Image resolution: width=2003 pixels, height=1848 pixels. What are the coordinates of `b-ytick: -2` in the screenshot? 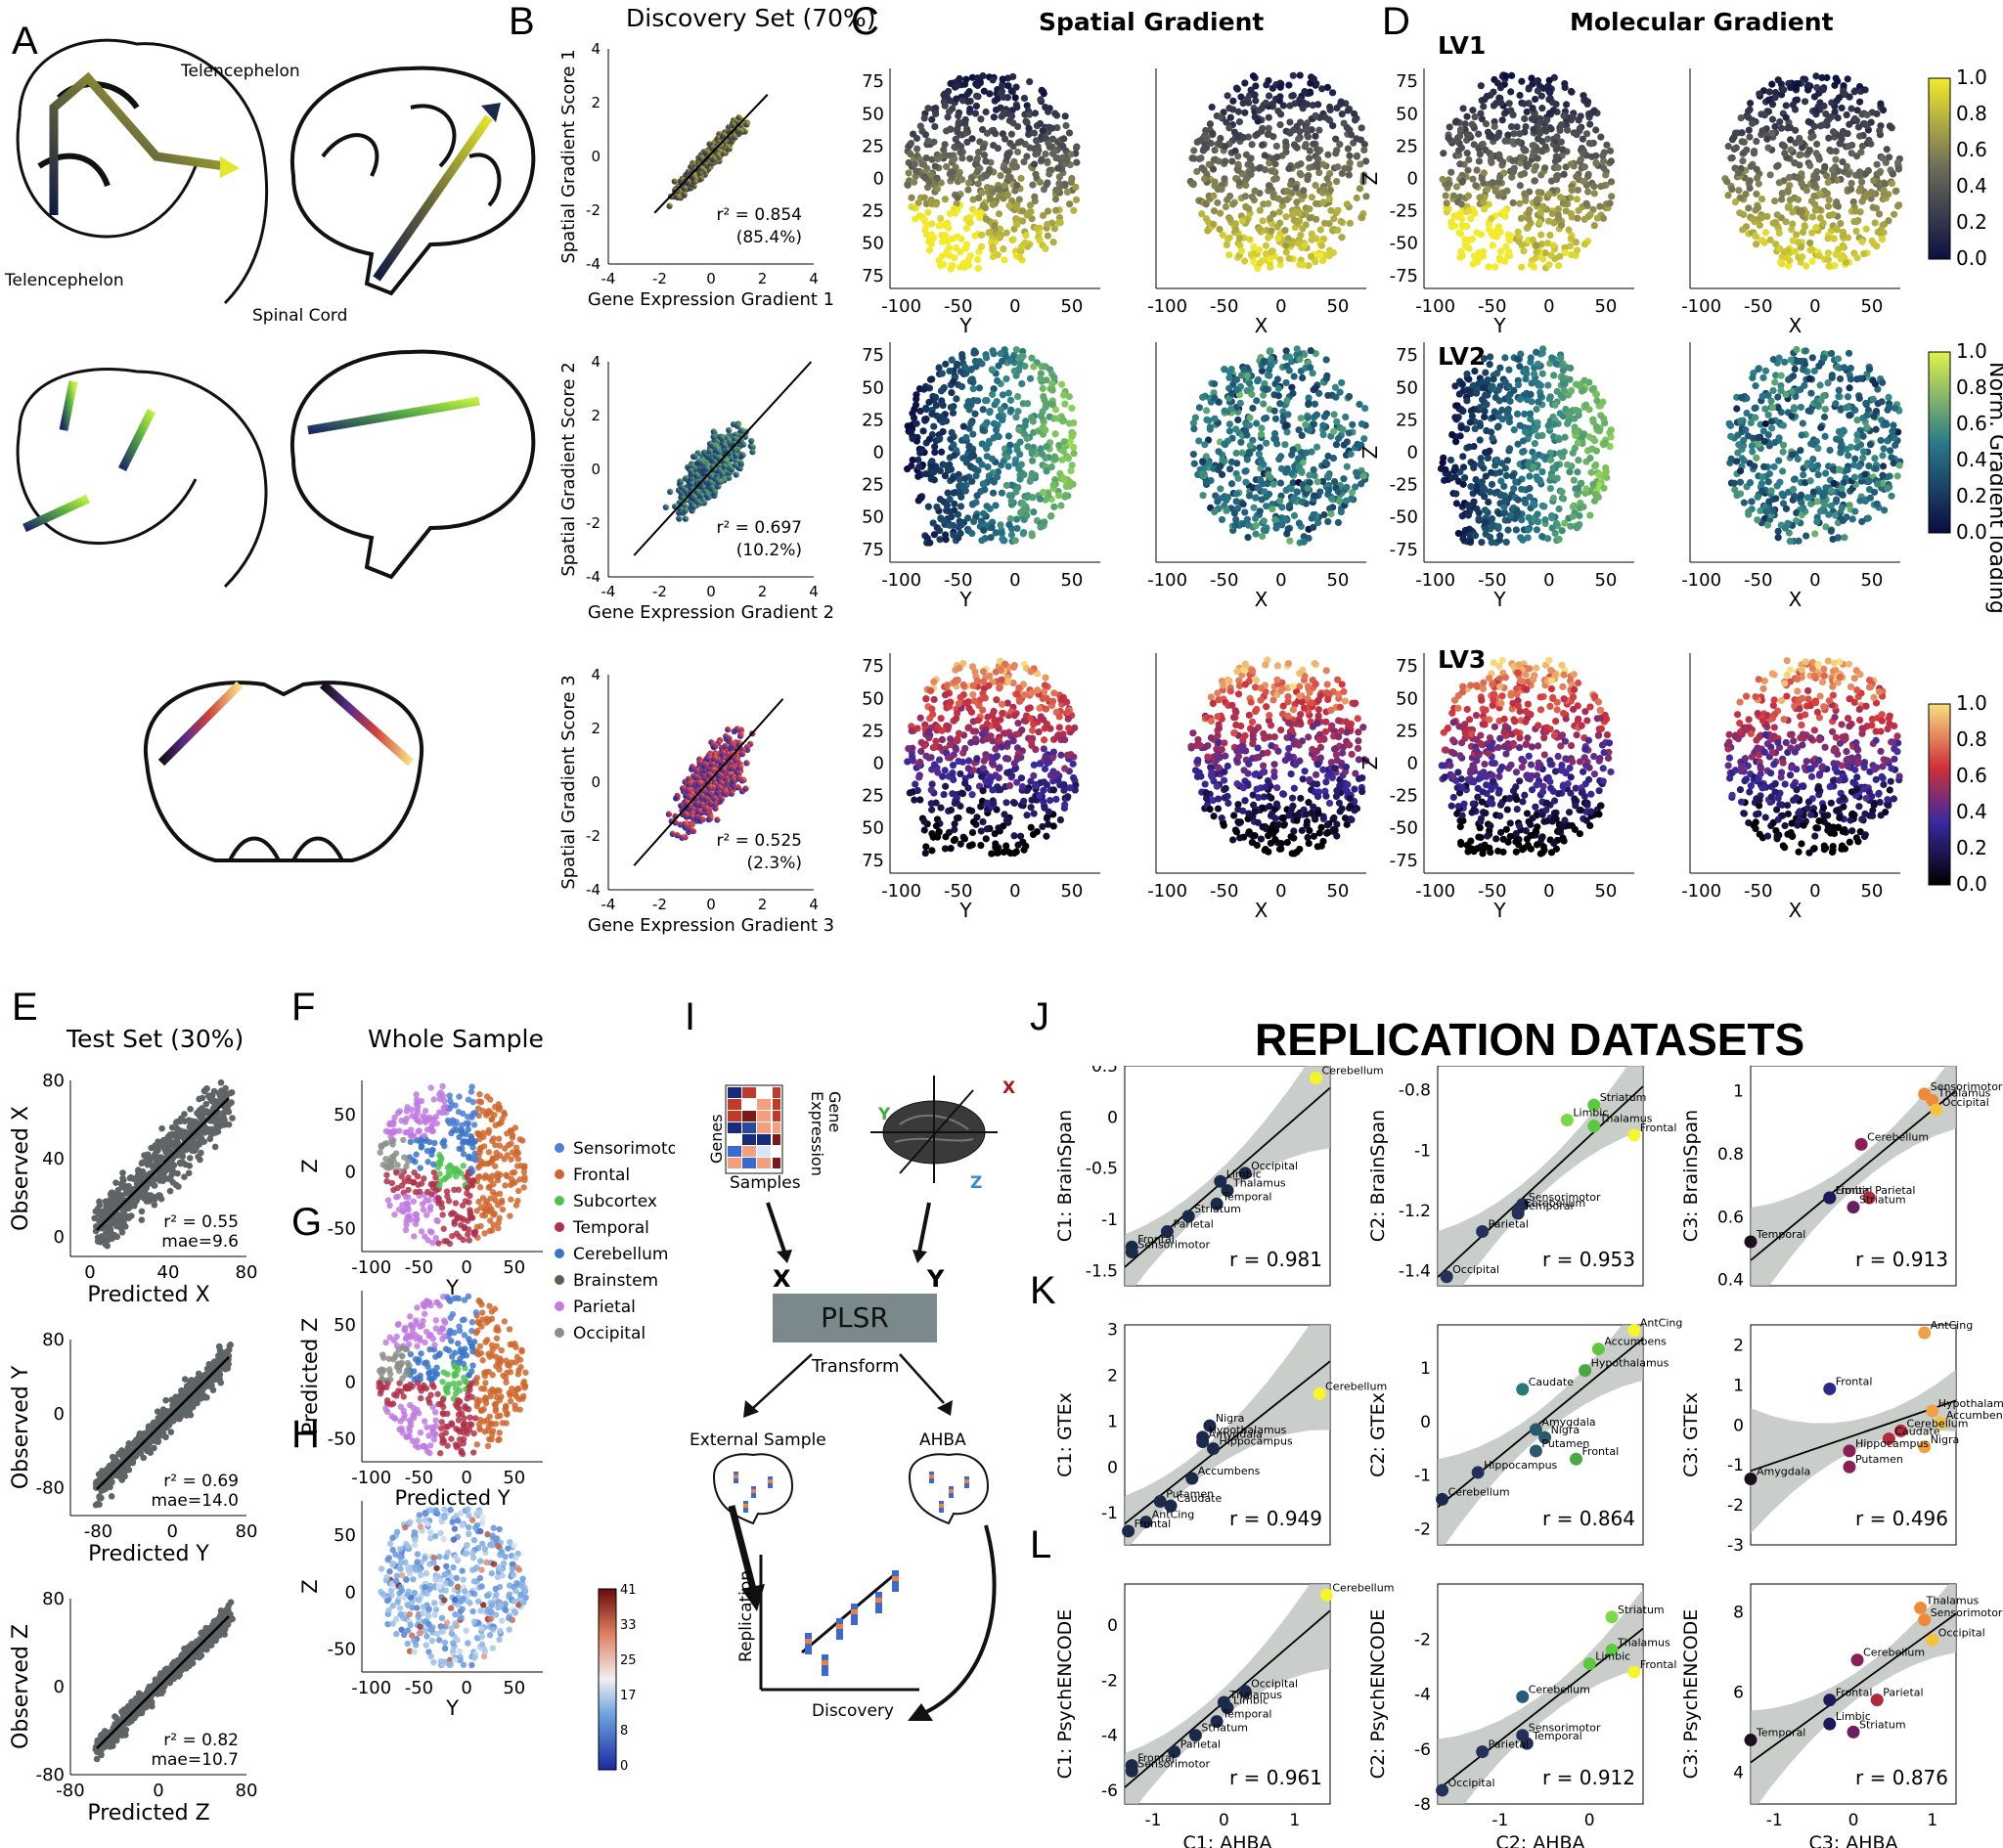 It's located at (593, 836).